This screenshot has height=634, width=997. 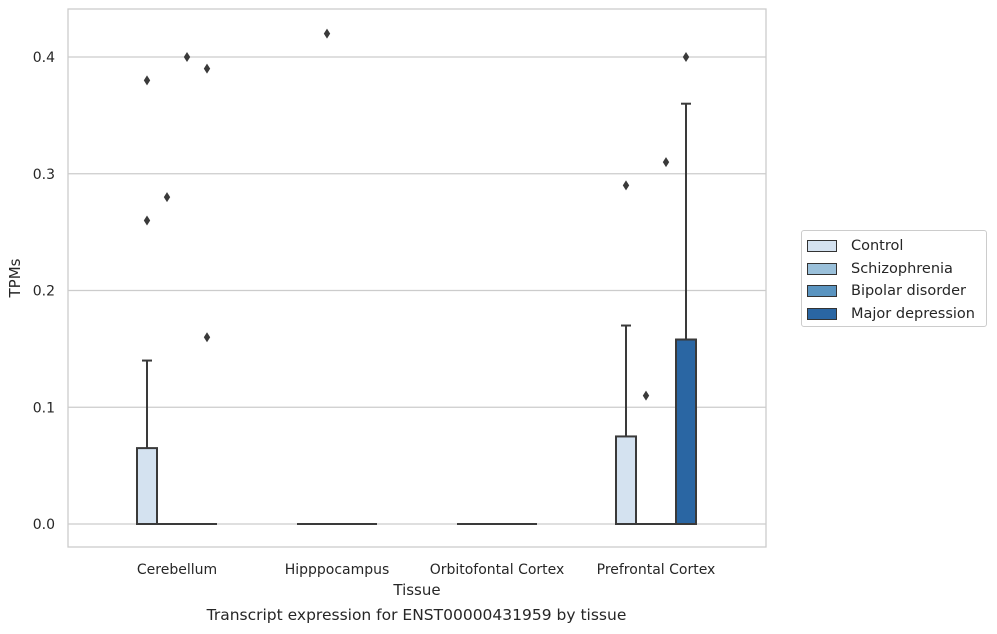 I want to click on y-tick-label: 0.4, so click(x=44, y=58).